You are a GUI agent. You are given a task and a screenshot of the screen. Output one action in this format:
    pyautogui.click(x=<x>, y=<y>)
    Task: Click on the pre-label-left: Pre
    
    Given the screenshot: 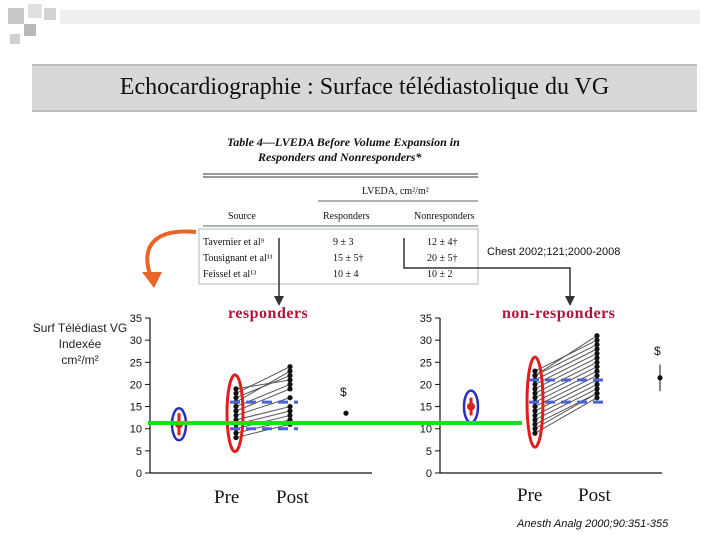 What is the action you would take?
    pyautogui.click(x=227, y=497)
    